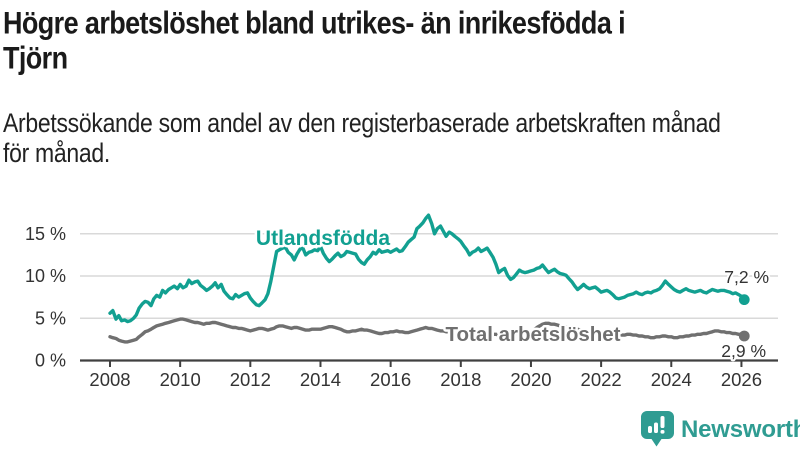  I want to click on x-tick-label-2008: 2008, so click(109, 379).